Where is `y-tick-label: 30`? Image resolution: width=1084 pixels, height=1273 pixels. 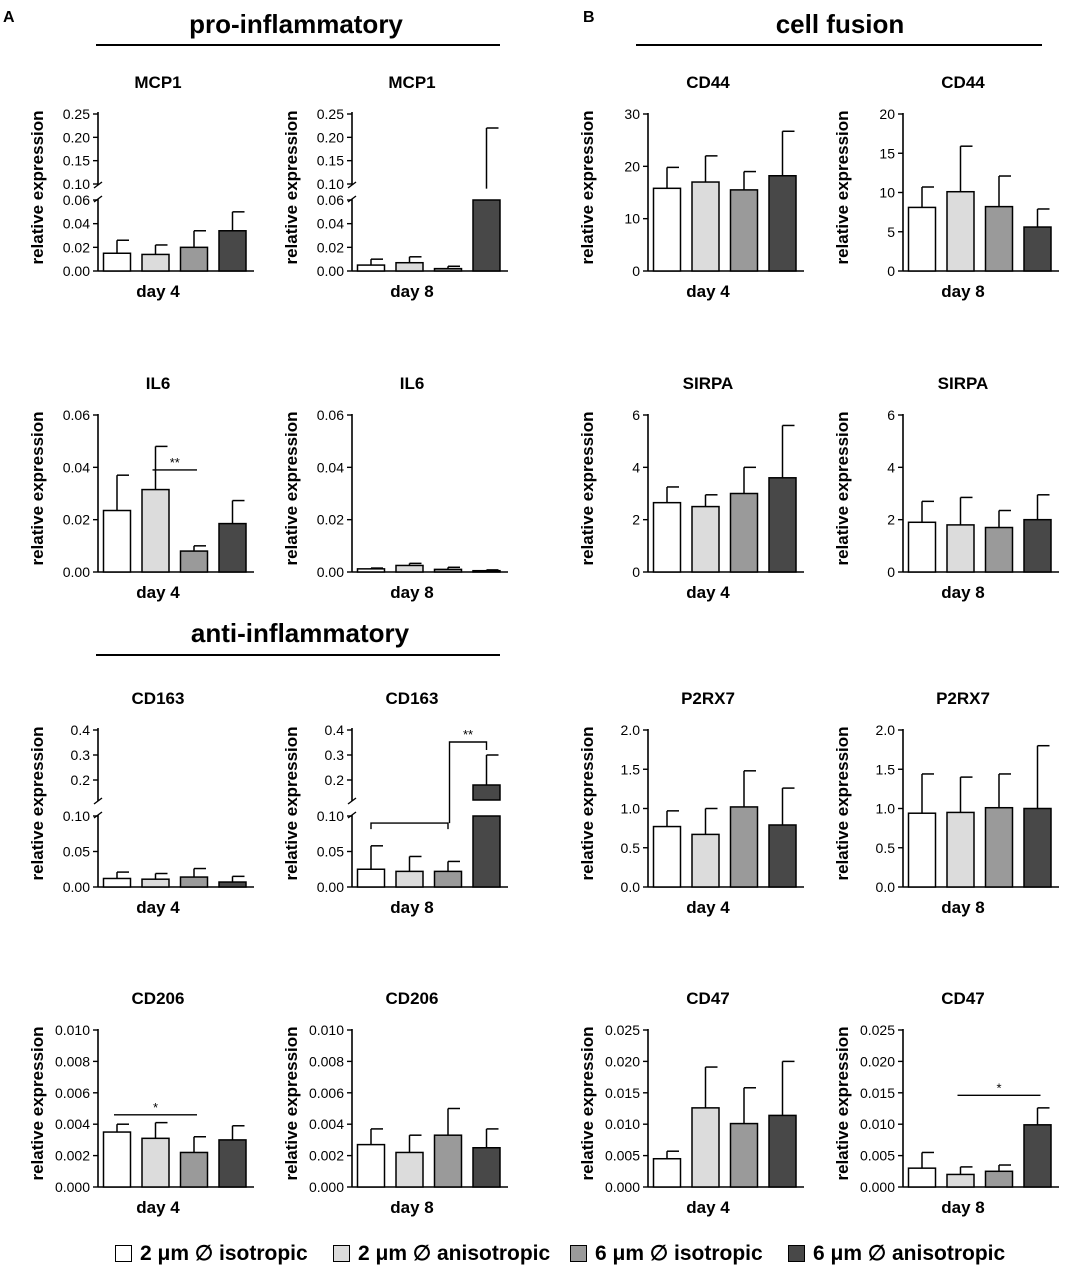 y-tick-label: 30 is located at coordinates (632, 114).